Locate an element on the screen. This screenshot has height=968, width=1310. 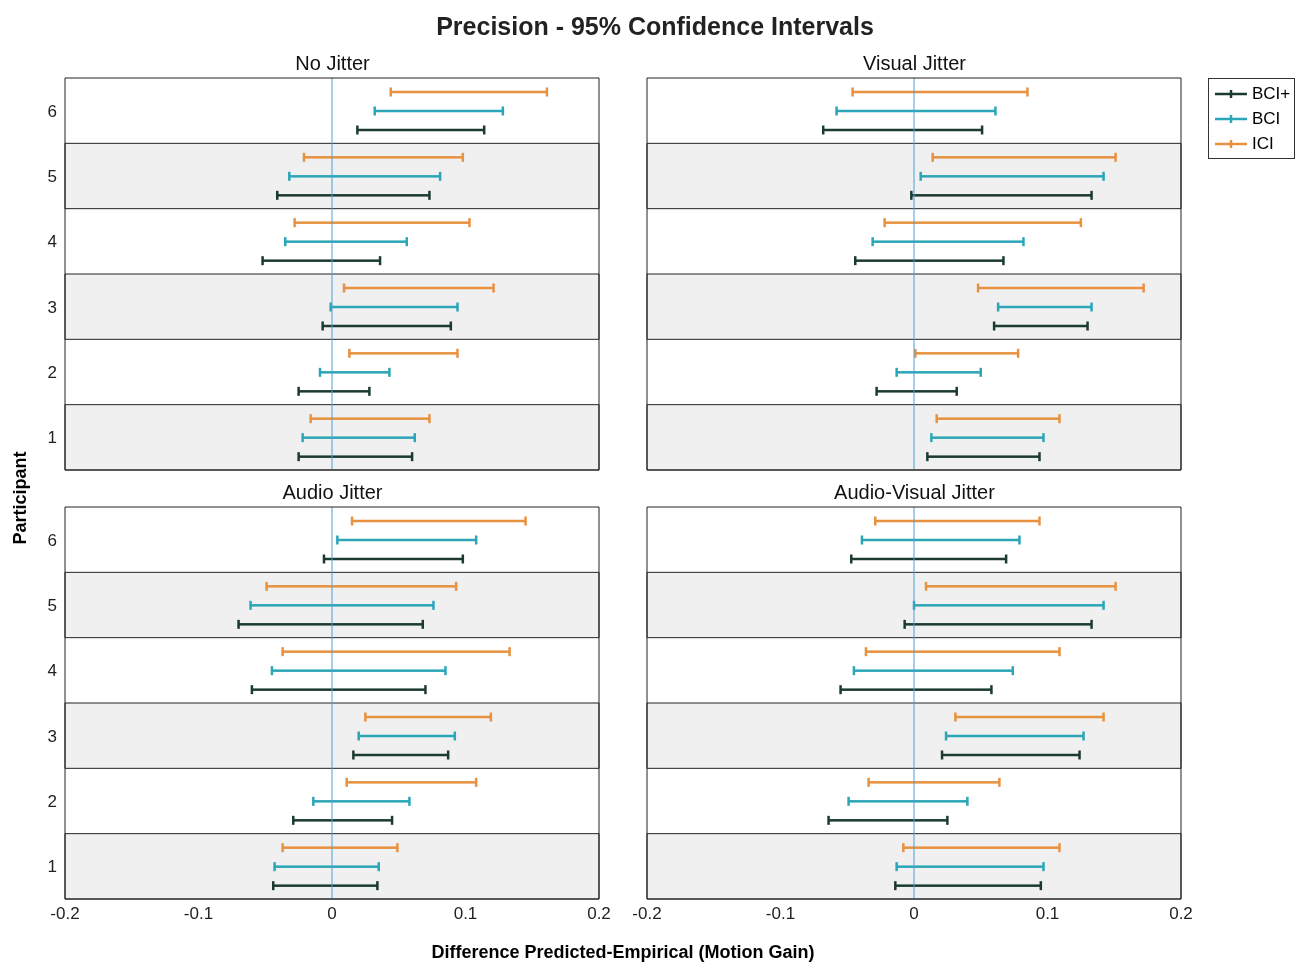
x-axis-title: Difference Predicted-Empirical (Motion Gain) is located at coordinates (623, 952).